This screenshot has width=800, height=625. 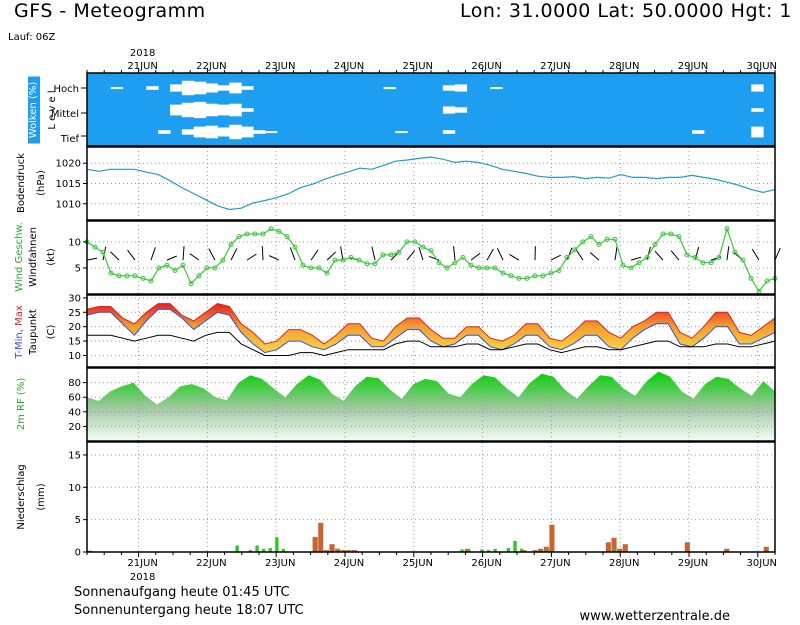 What do you see at coordinates (66, 89) in the screenshot?
I see `level-label-hoch: Hoch` at bounding box center [66, 89].